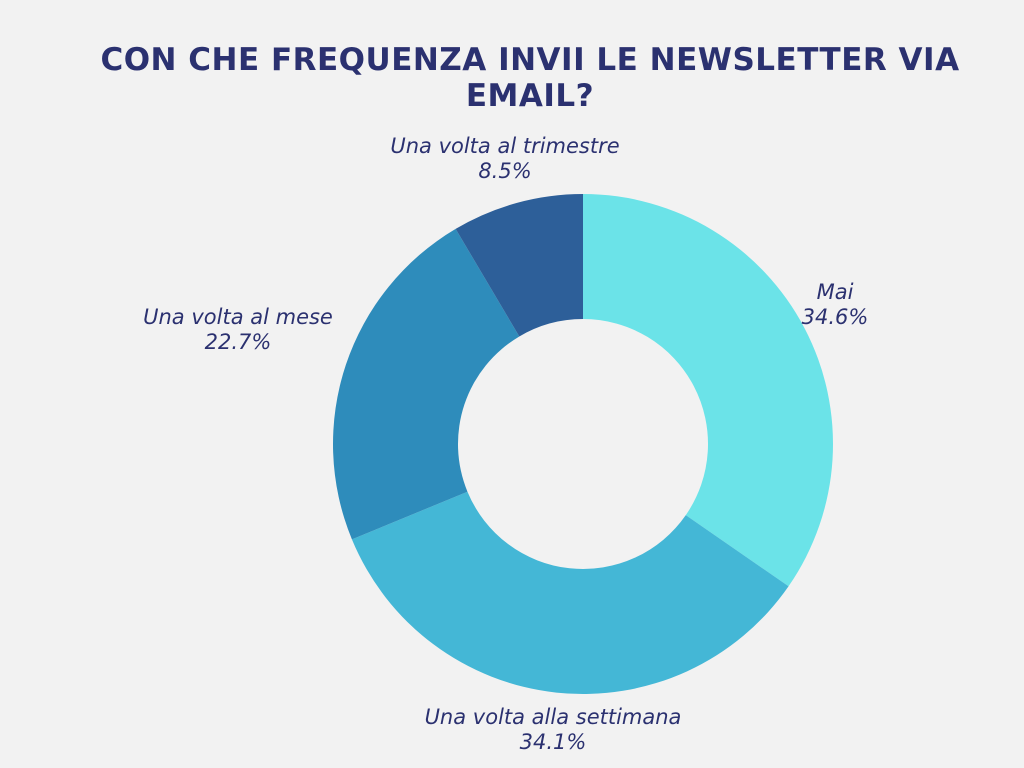  Describe the element at coordinates (708, 390) in the screenshot. I see `slice-mai` at that location.